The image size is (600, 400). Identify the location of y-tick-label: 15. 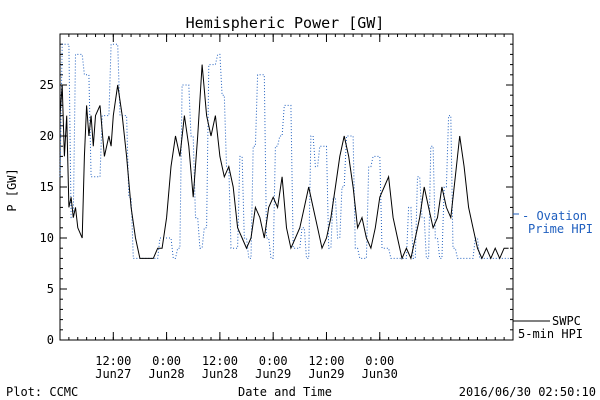
(47, 187).